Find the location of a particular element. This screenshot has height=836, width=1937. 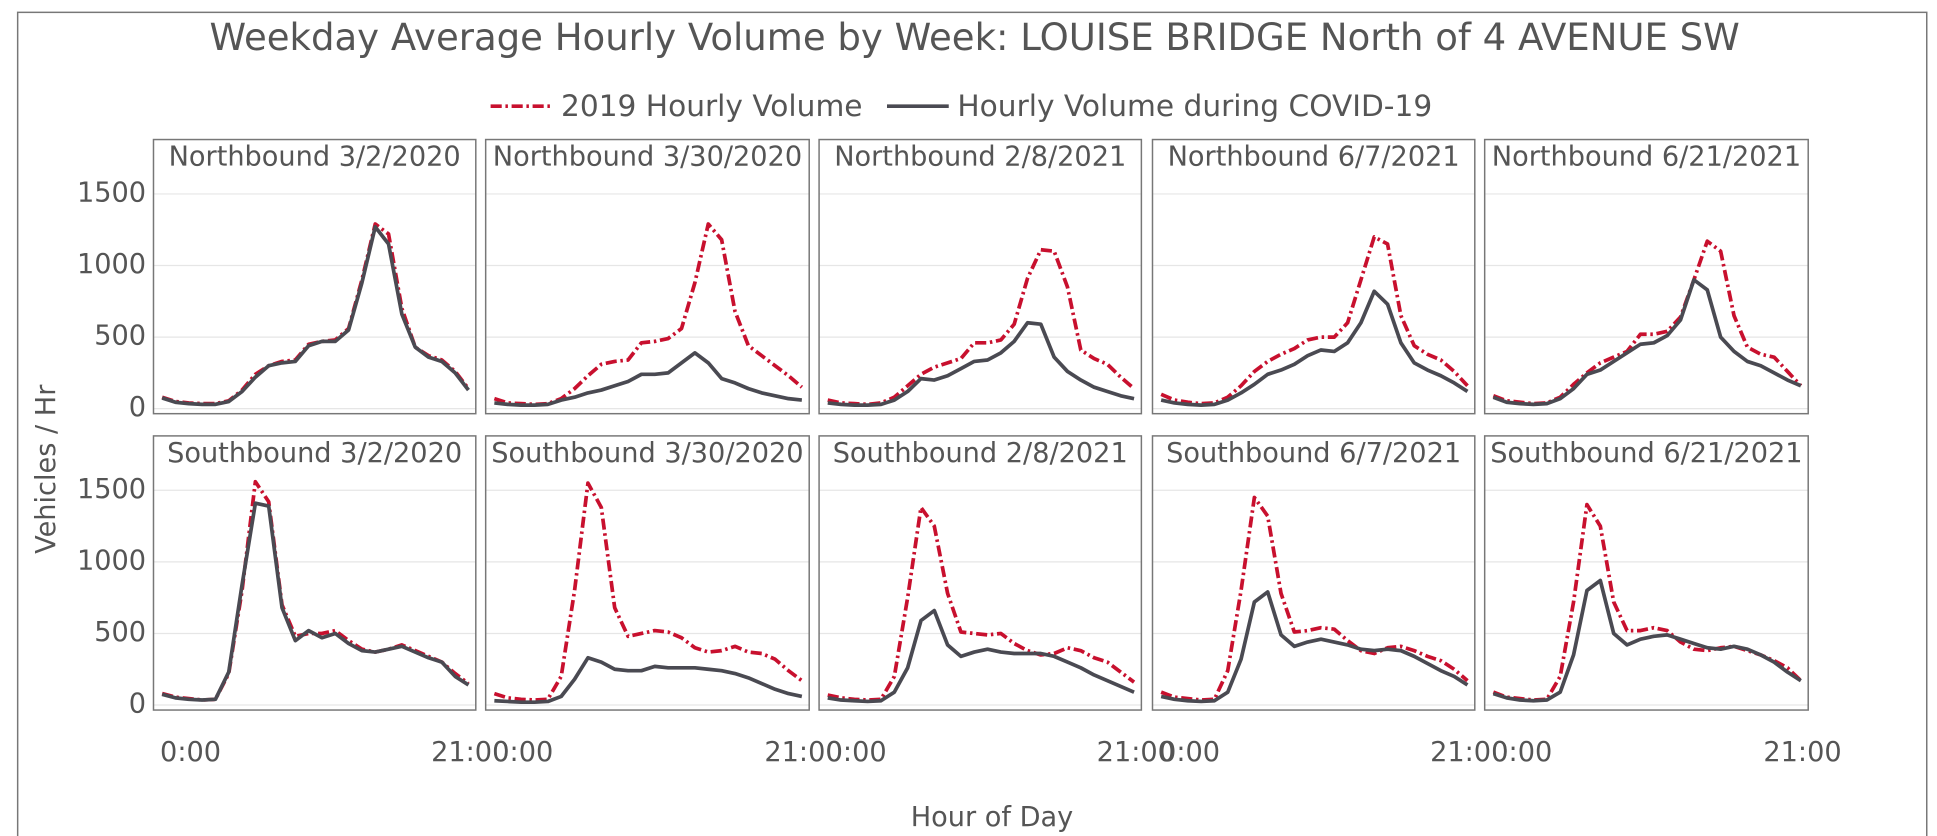

panel-title: Northbound 2/8/2021 is located at coordinates (980, 157).